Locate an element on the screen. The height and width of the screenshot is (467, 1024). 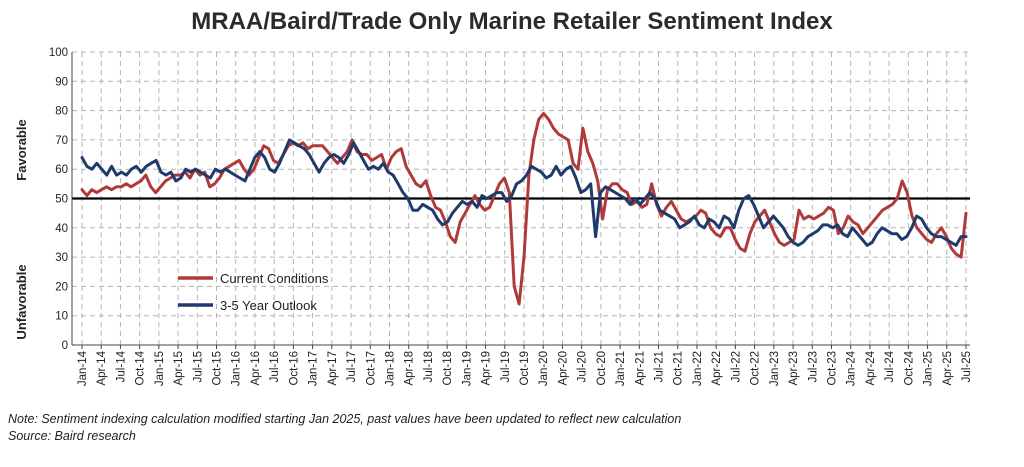
x-tick-label: Jul-25 is located at coordinates (967, 366).